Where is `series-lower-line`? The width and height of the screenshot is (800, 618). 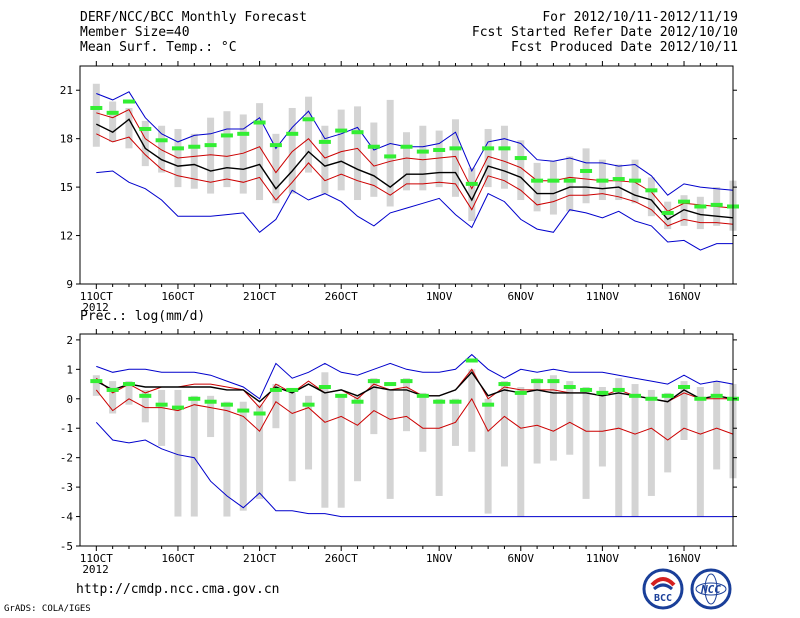
series-lower-line is located at coordinates (415, 180).